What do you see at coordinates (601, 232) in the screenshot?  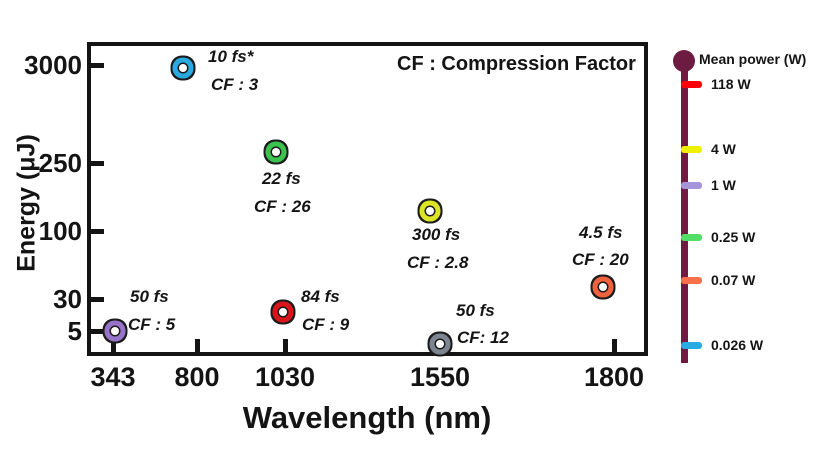 I see `pulse-duration-label-point-1800nm: 4.5 fs` at bounding box center [601, 232].